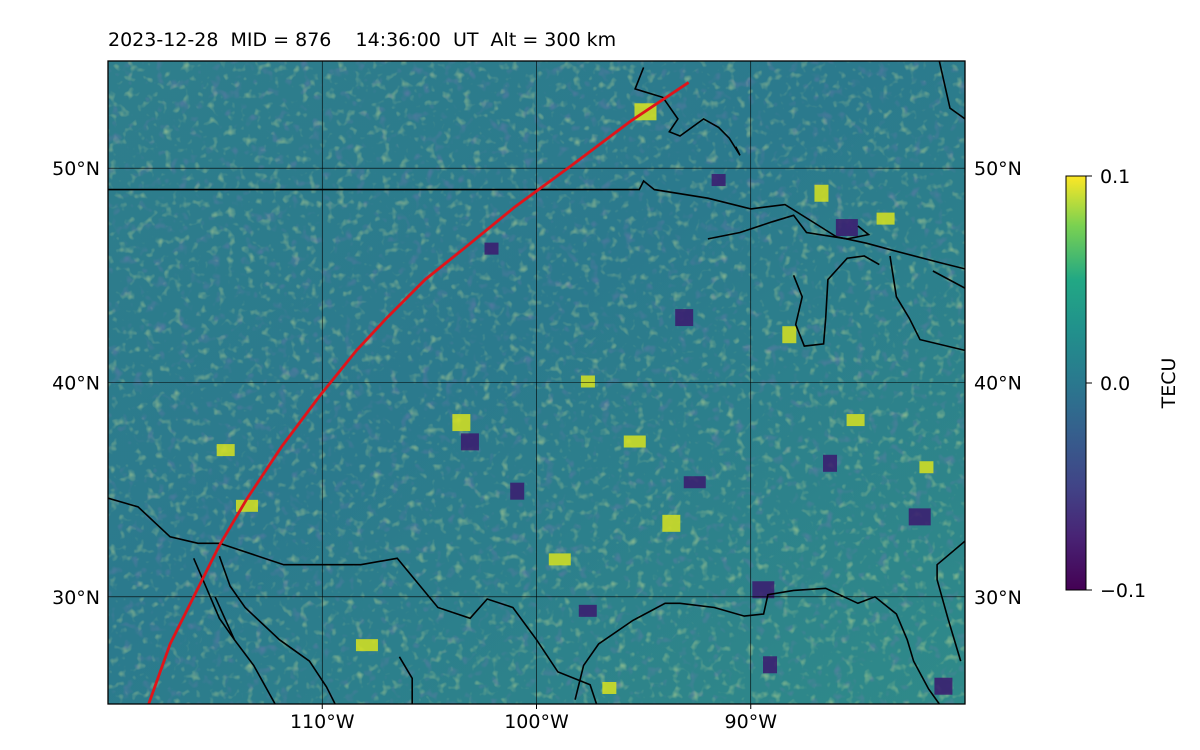  Describe the element at coordinates (322, 722) in the screenshot. I see `x-tick-label: 110°W` at that location.